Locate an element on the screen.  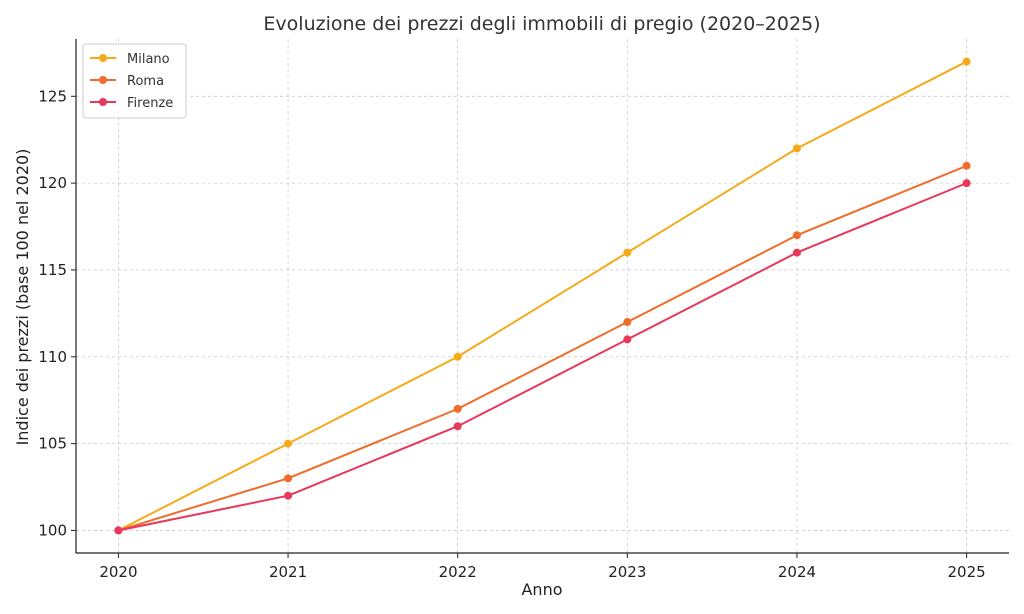
legend-marker-firenze is located at coordinates (103, 102).